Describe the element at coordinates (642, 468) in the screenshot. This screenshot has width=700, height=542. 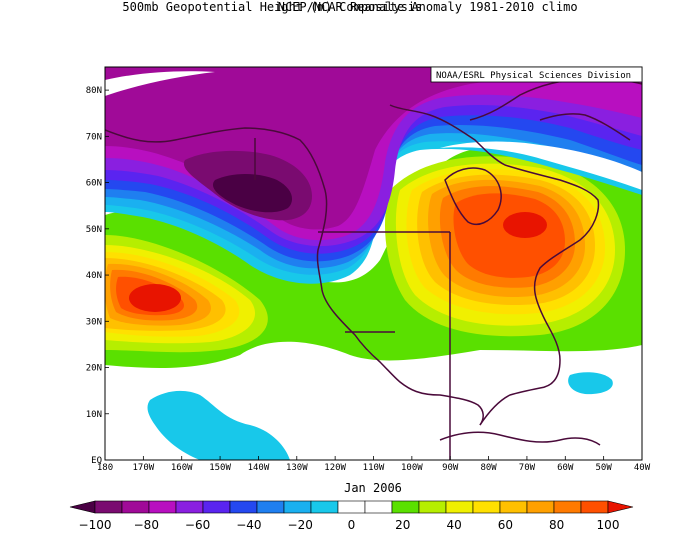
I see `lon-tick-label: 40W` at that location.